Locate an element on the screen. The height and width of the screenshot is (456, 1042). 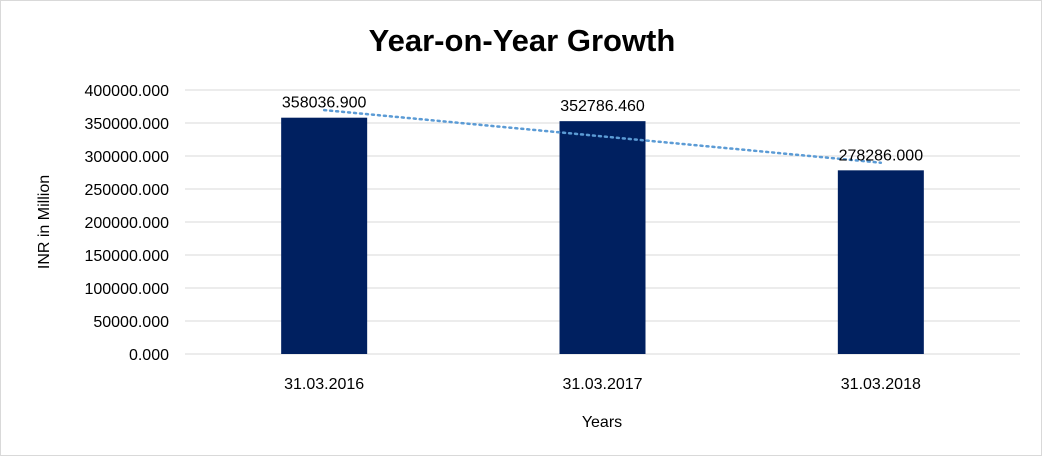
data-label: 358036.900 is located at coordinates (324, 103).